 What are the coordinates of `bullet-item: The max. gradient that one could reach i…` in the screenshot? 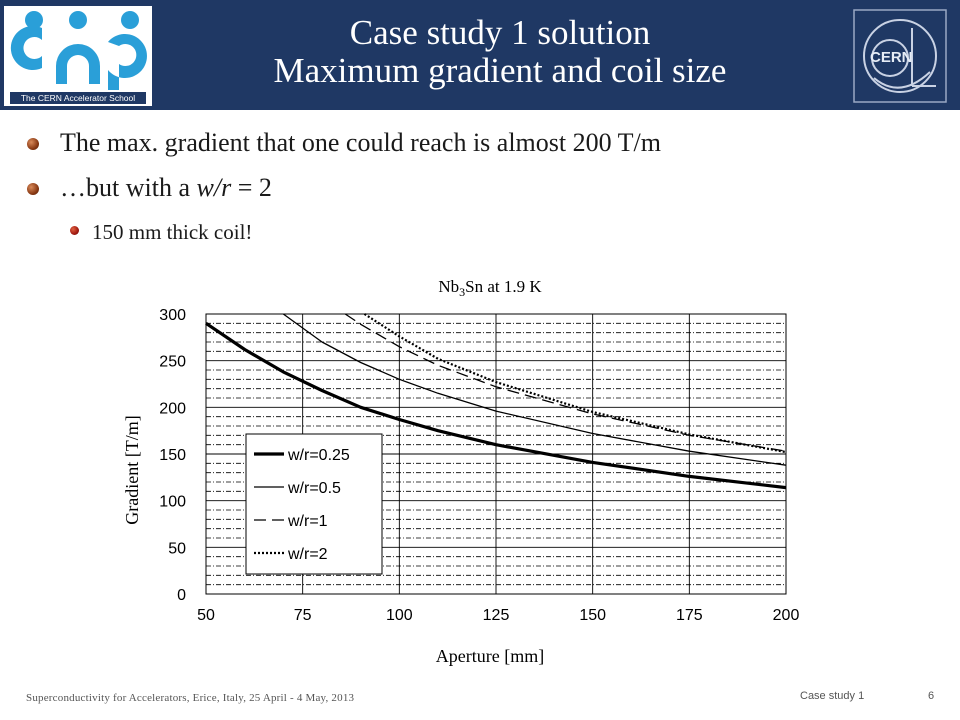 It's located at (344, 143).